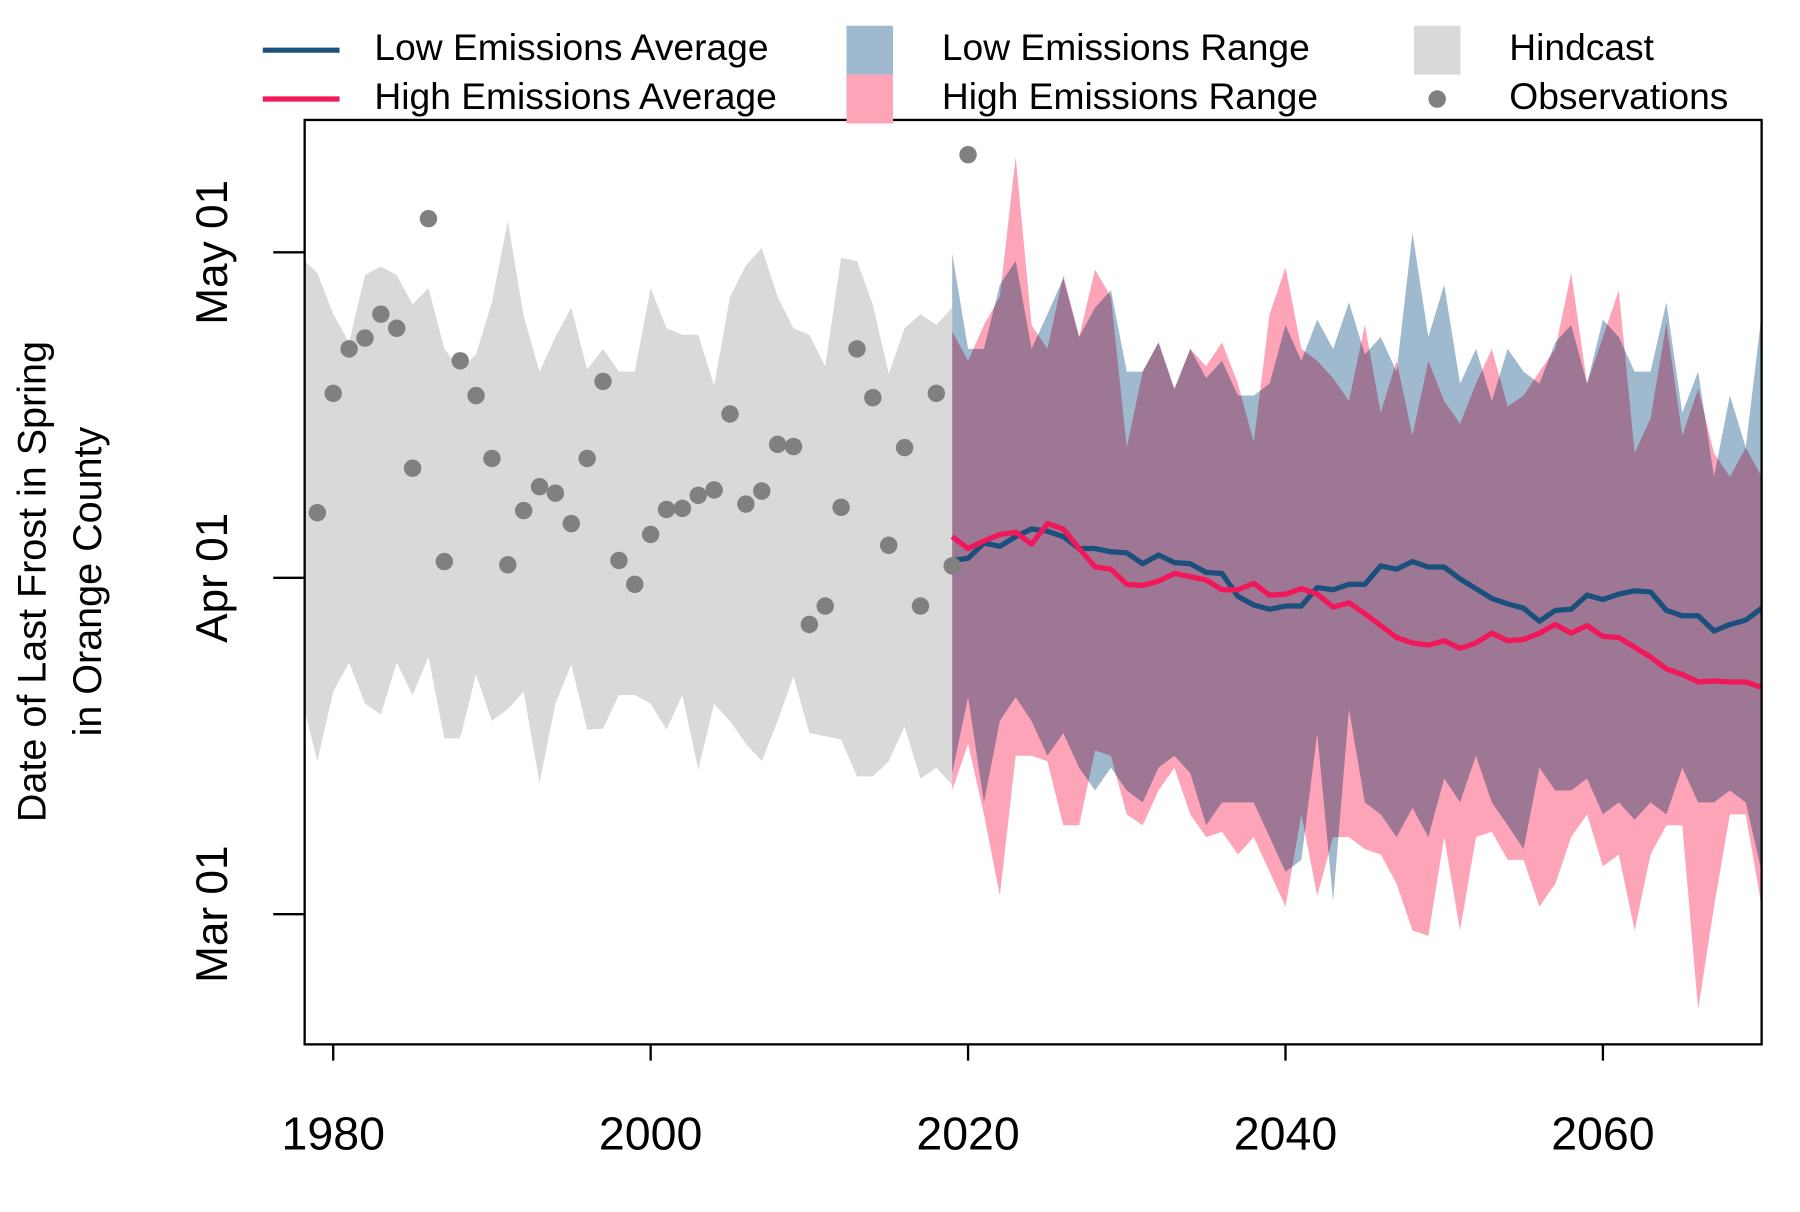  I want to click on legend-label: Low Emissions Average, so click(571, 47).